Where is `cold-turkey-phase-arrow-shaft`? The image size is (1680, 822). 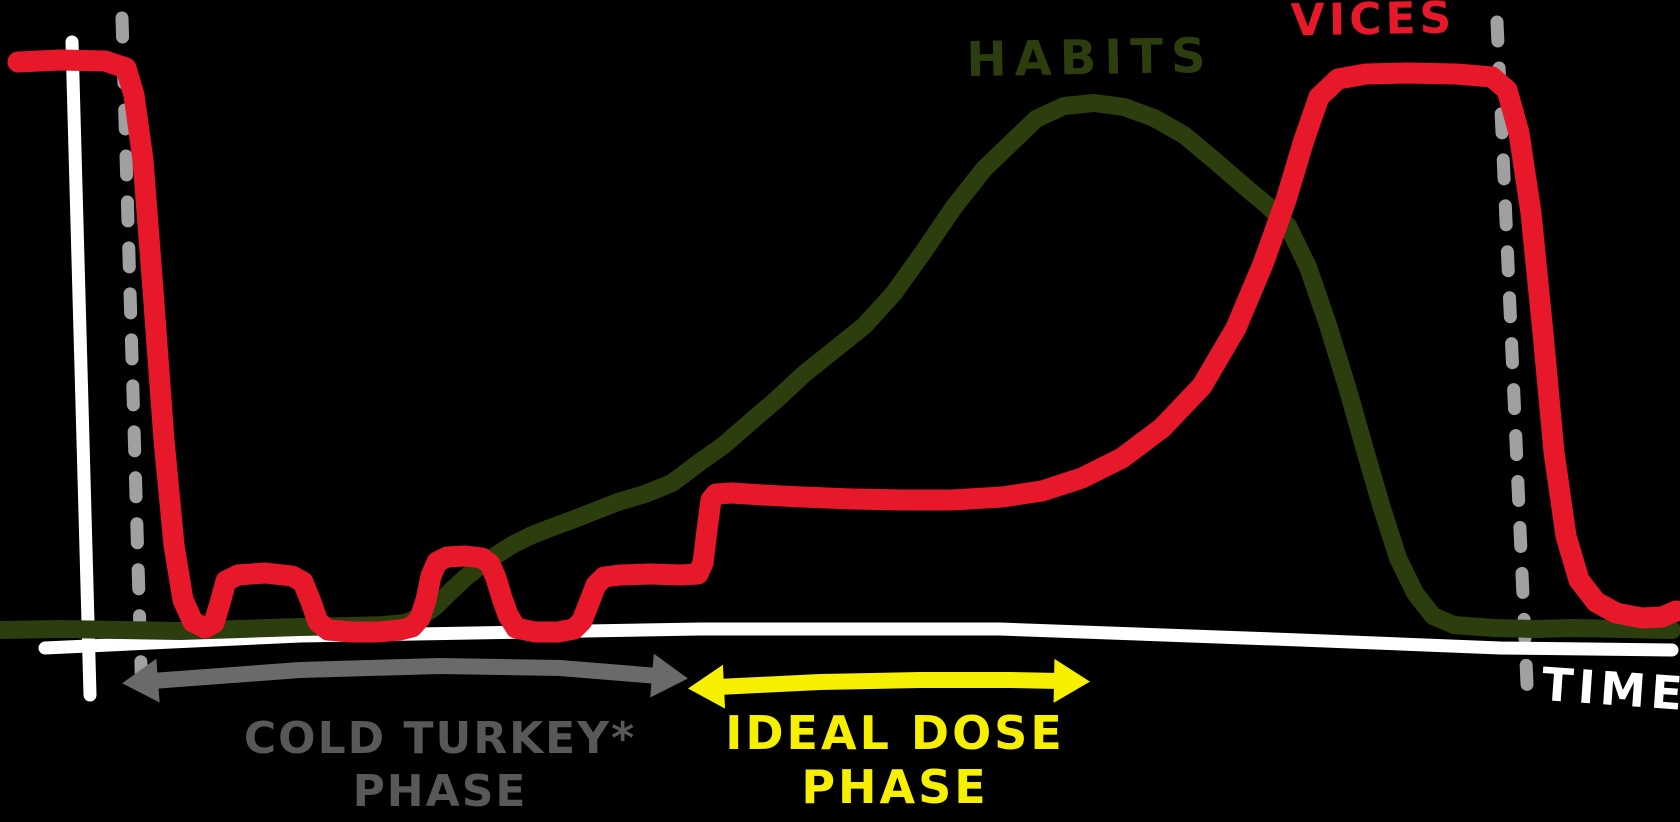
cold-turkey-phase-arrow-shaft is located at coordinates (405, 673).